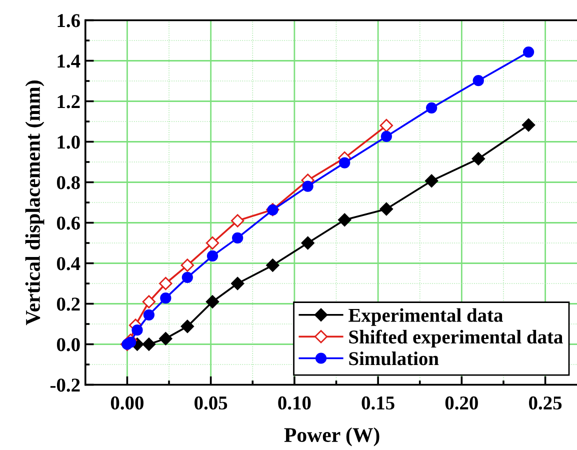 This screenshot has width=577, height=450. What do you see at coordinates (378, 403) in the screenshot?
I see `x-tick-label: 0.15` at bounding box center [378, 403].